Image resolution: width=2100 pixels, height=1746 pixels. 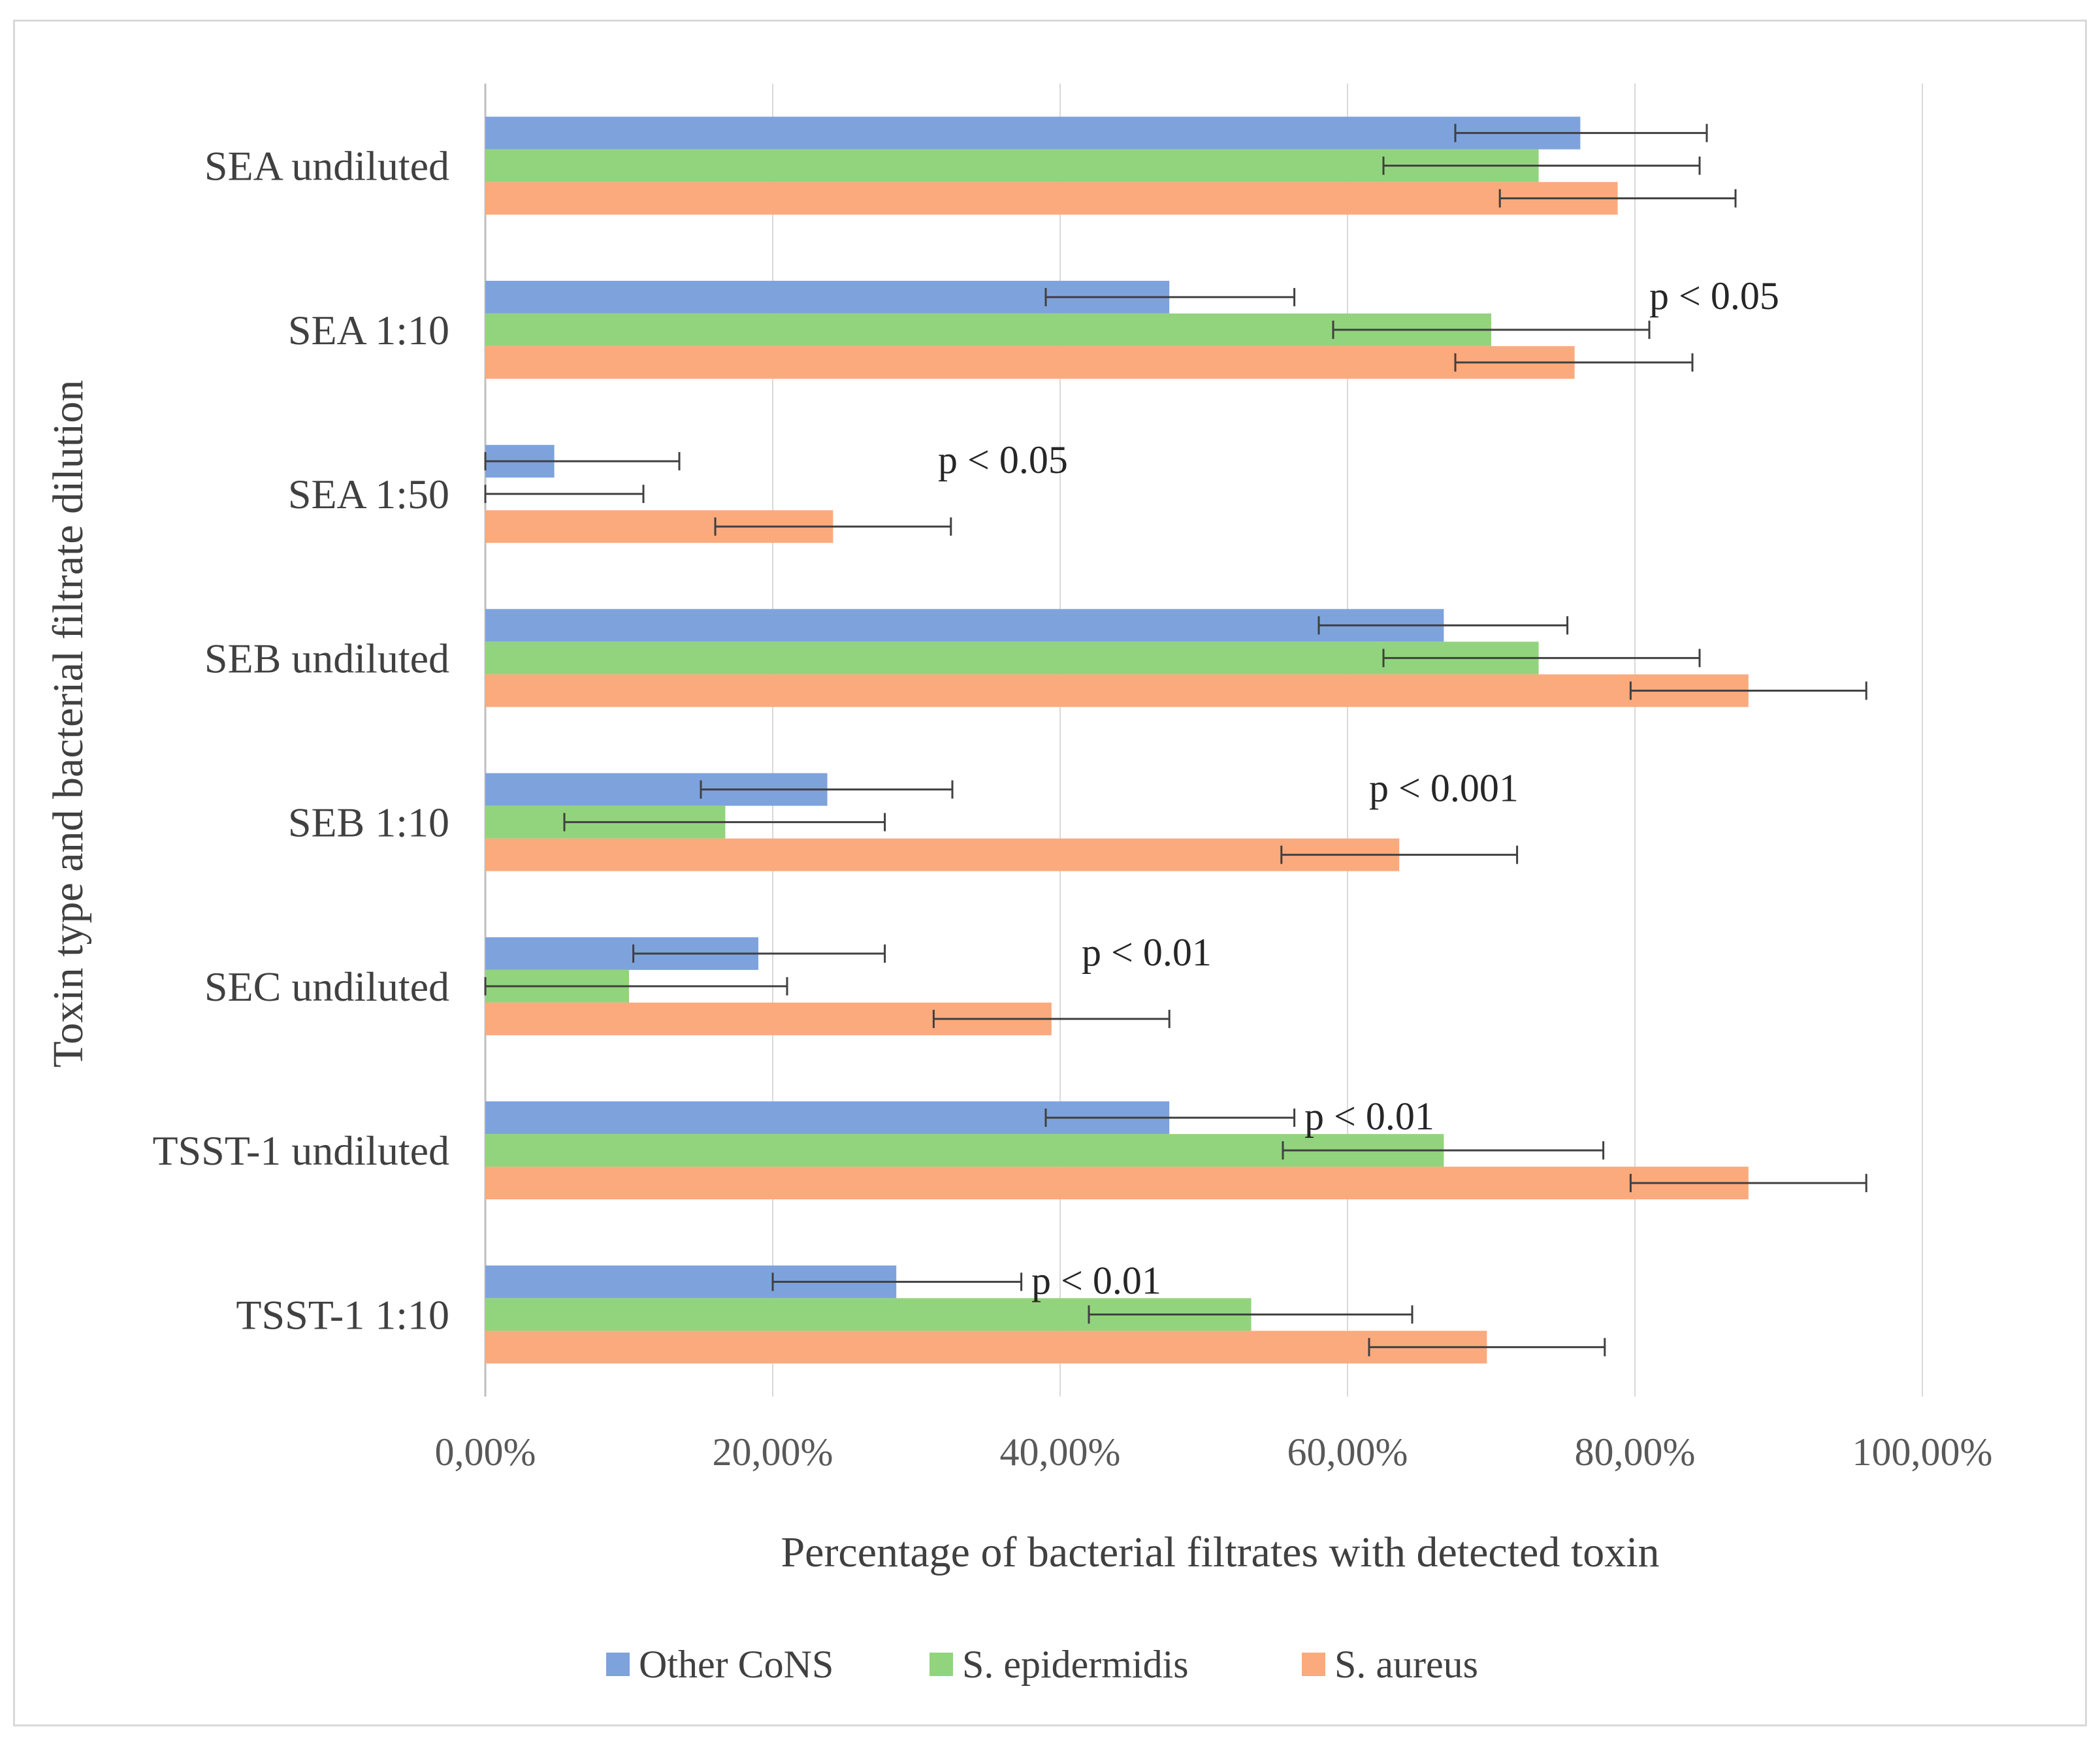 What do you see at coordinates (773, 1452) in the screenshot?
I see `x-tick-label: 20,00%` at bounding box center [773, 1452].